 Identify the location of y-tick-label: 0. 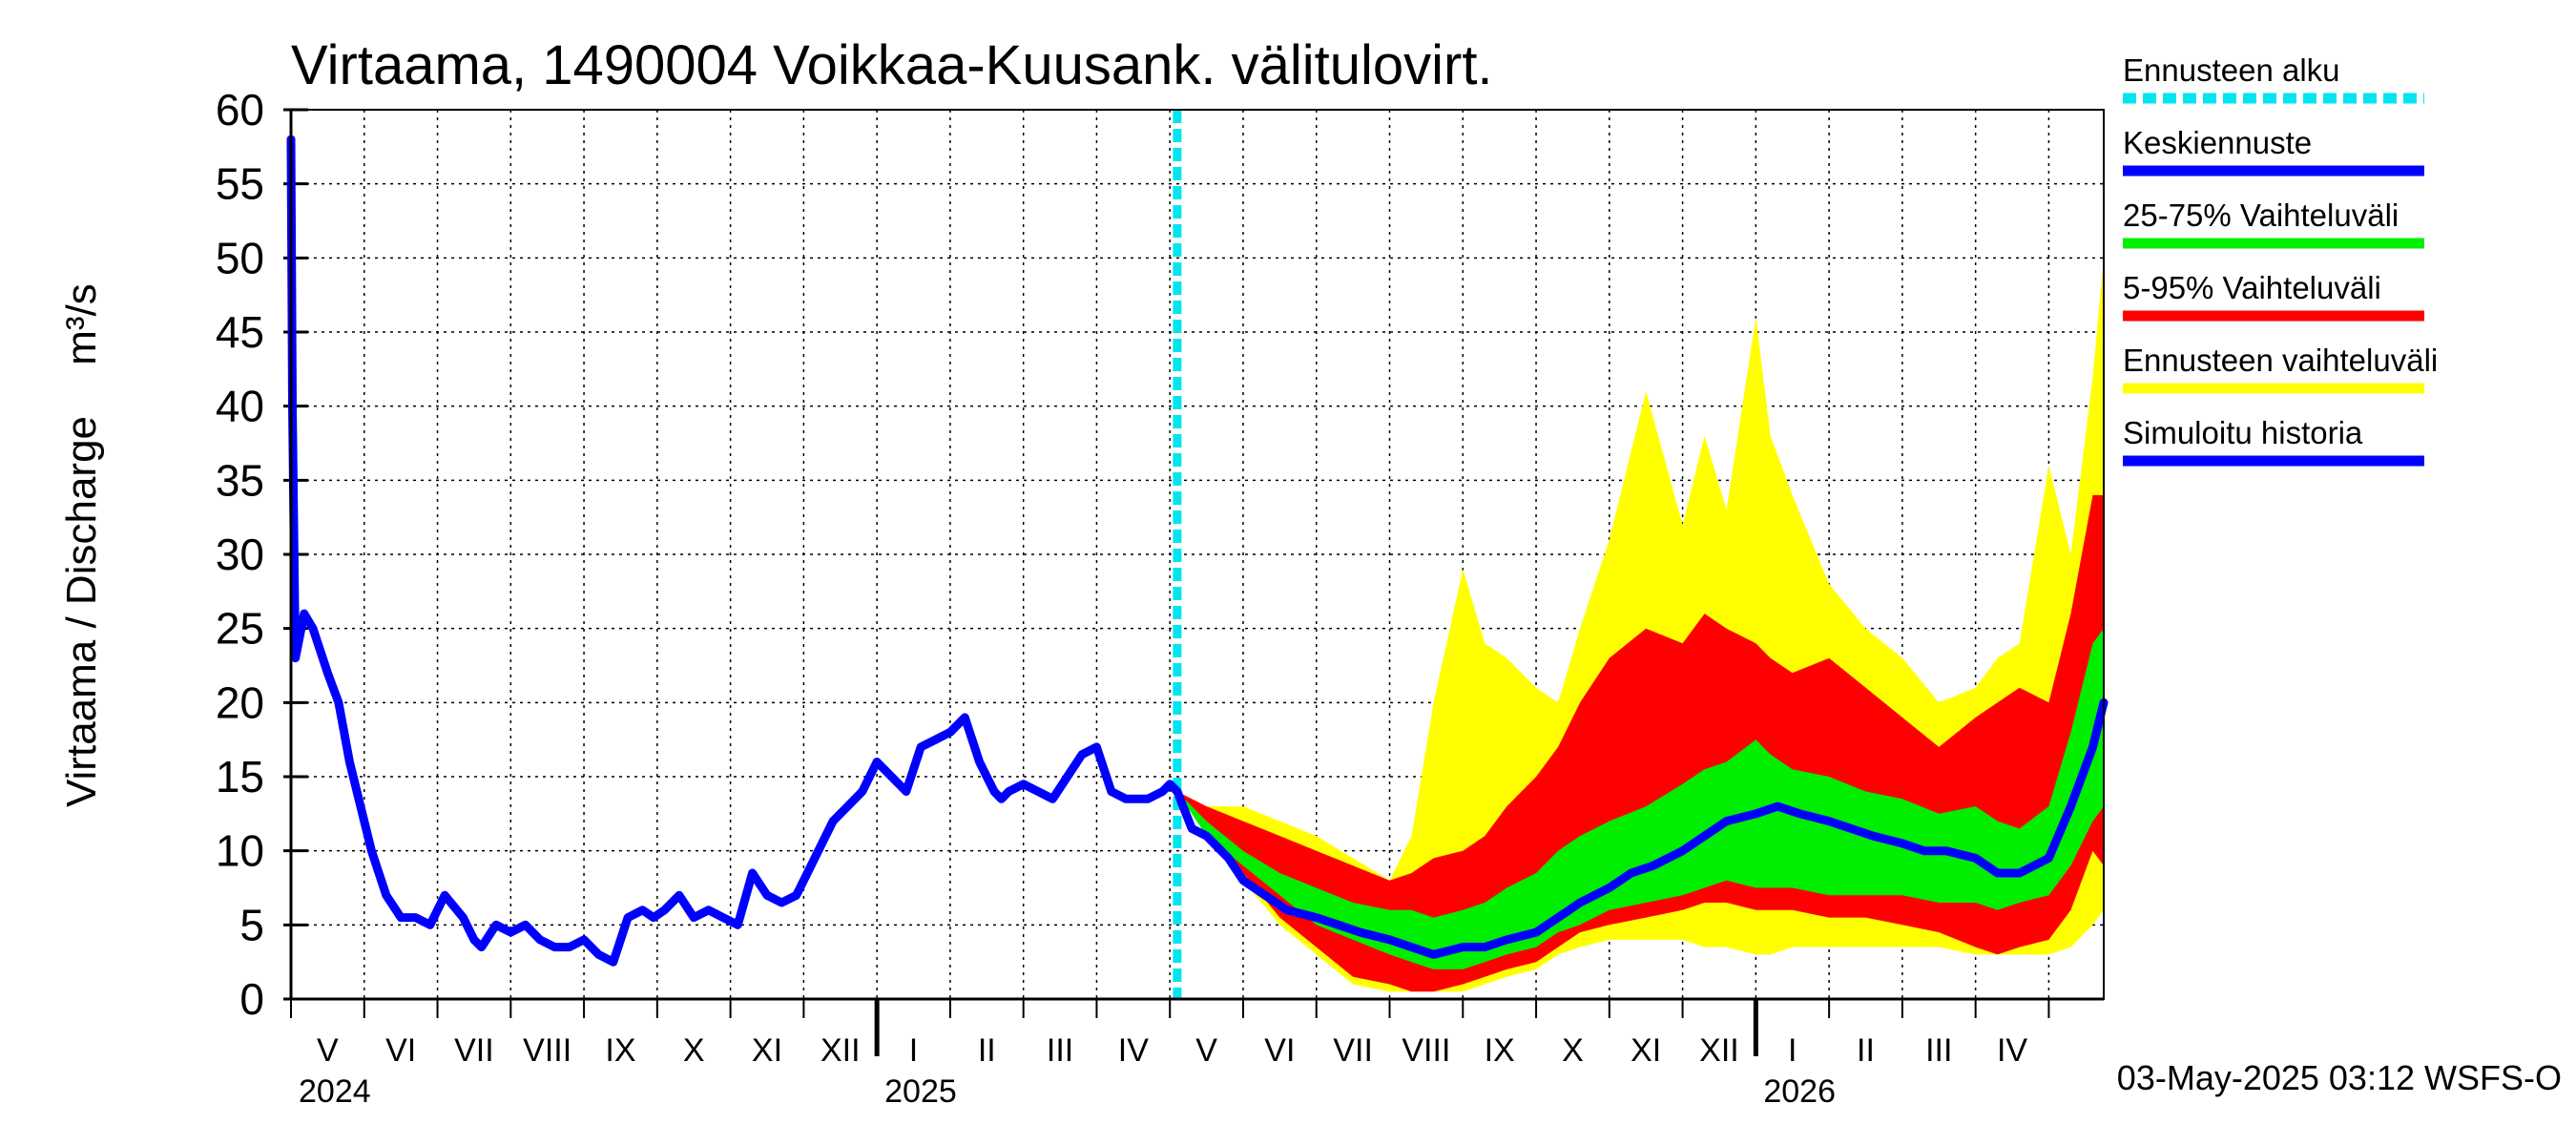
(251, 999).